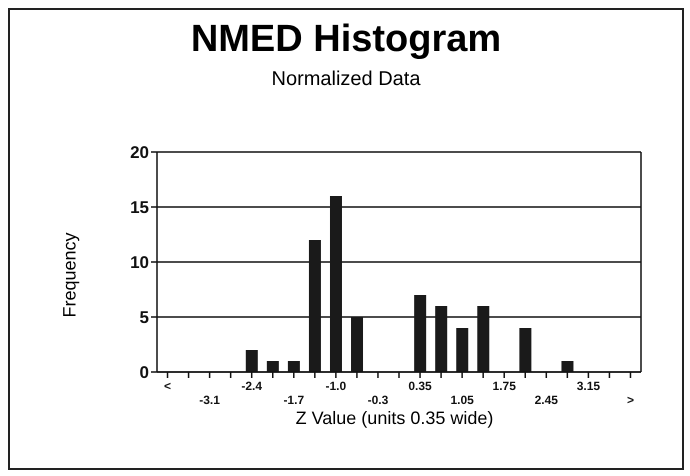 This screenshot has height=476, width=690. I want to click on x-tick-label: <, so click(168, 386).